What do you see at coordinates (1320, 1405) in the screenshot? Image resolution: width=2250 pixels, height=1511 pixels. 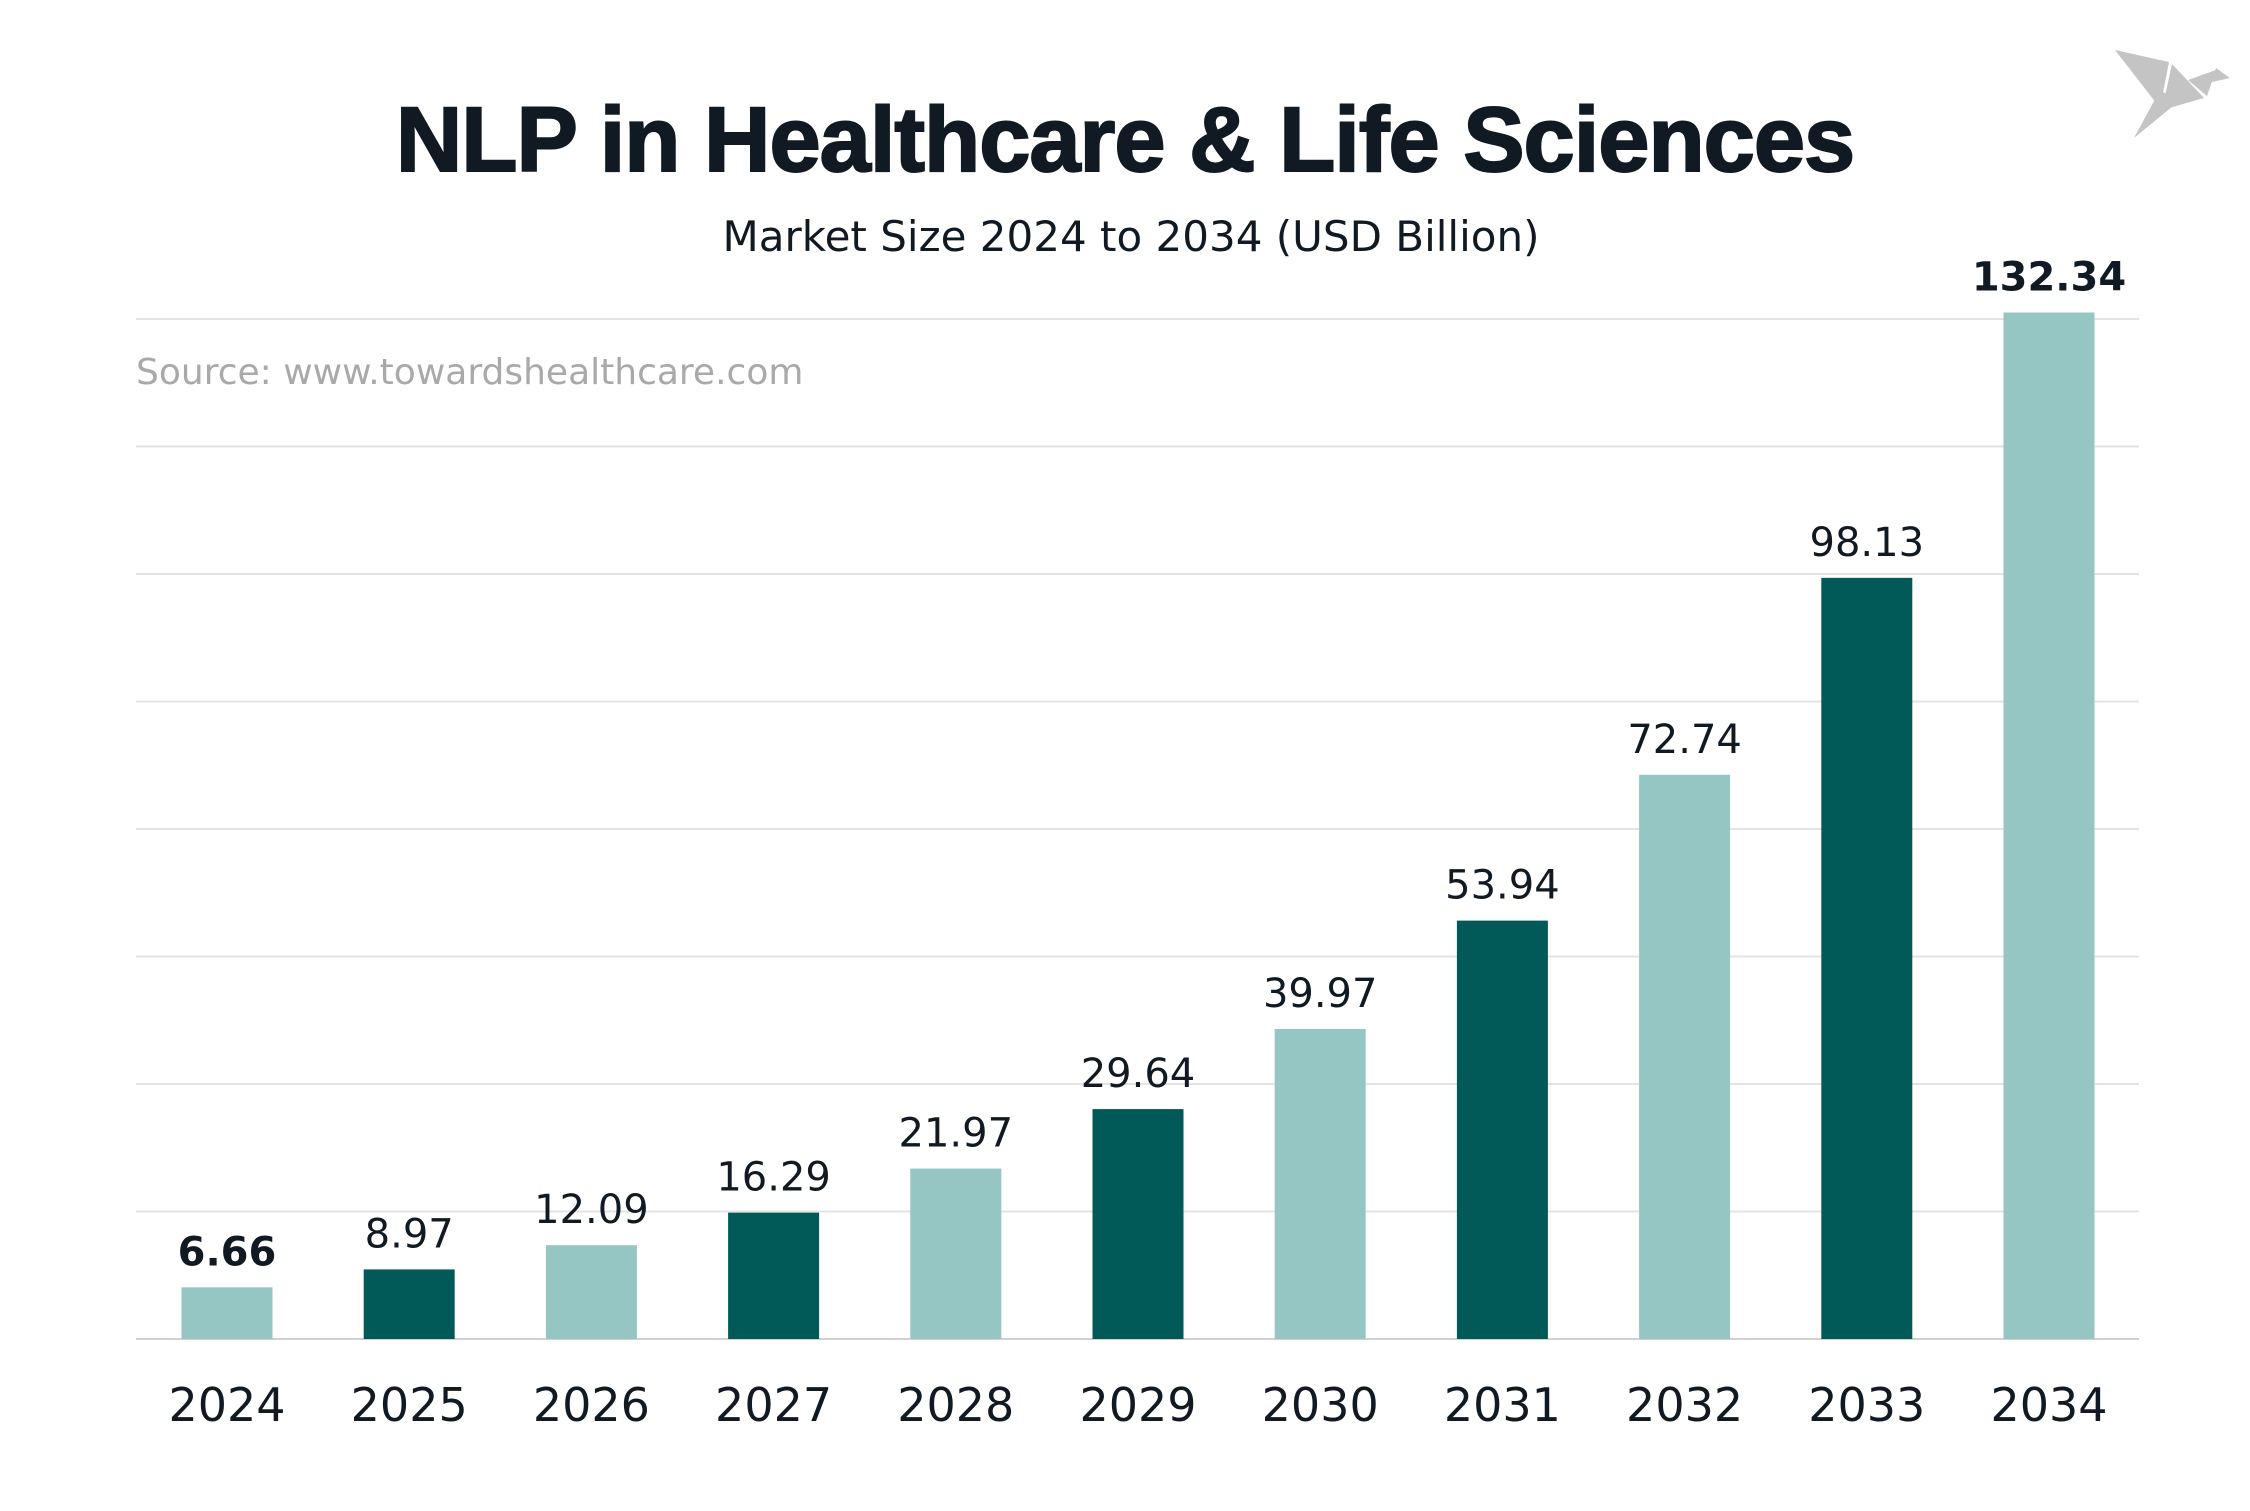 I see `x-tick-label: 2030` at bounding box center [1320, 1405].